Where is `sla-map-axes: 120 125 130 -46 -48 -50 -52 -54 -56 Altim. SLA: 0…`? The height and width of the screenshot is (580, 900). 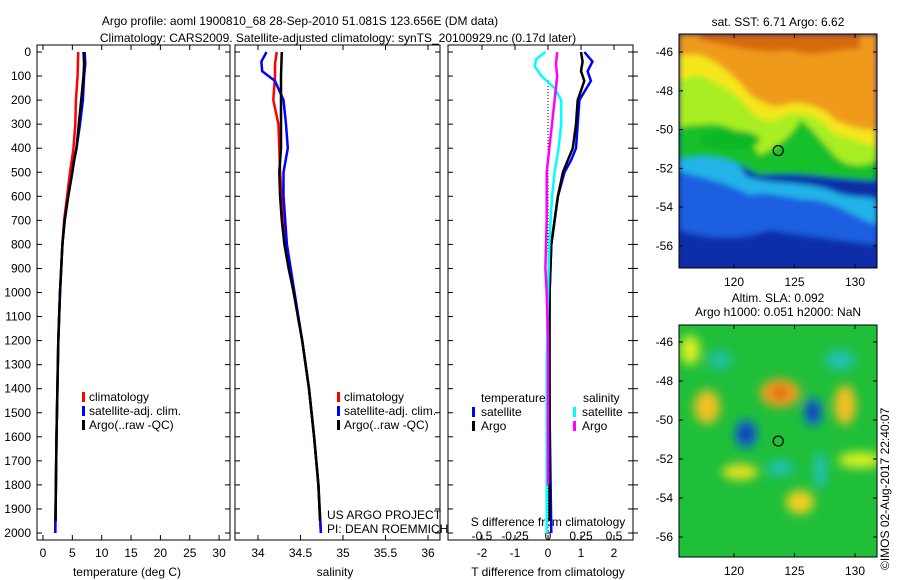 sla-map-axes: 120 125 130 -46 -48 -50 -52 -54 -56 Altim. SLA: 0… is located at coordinates (767, 434).